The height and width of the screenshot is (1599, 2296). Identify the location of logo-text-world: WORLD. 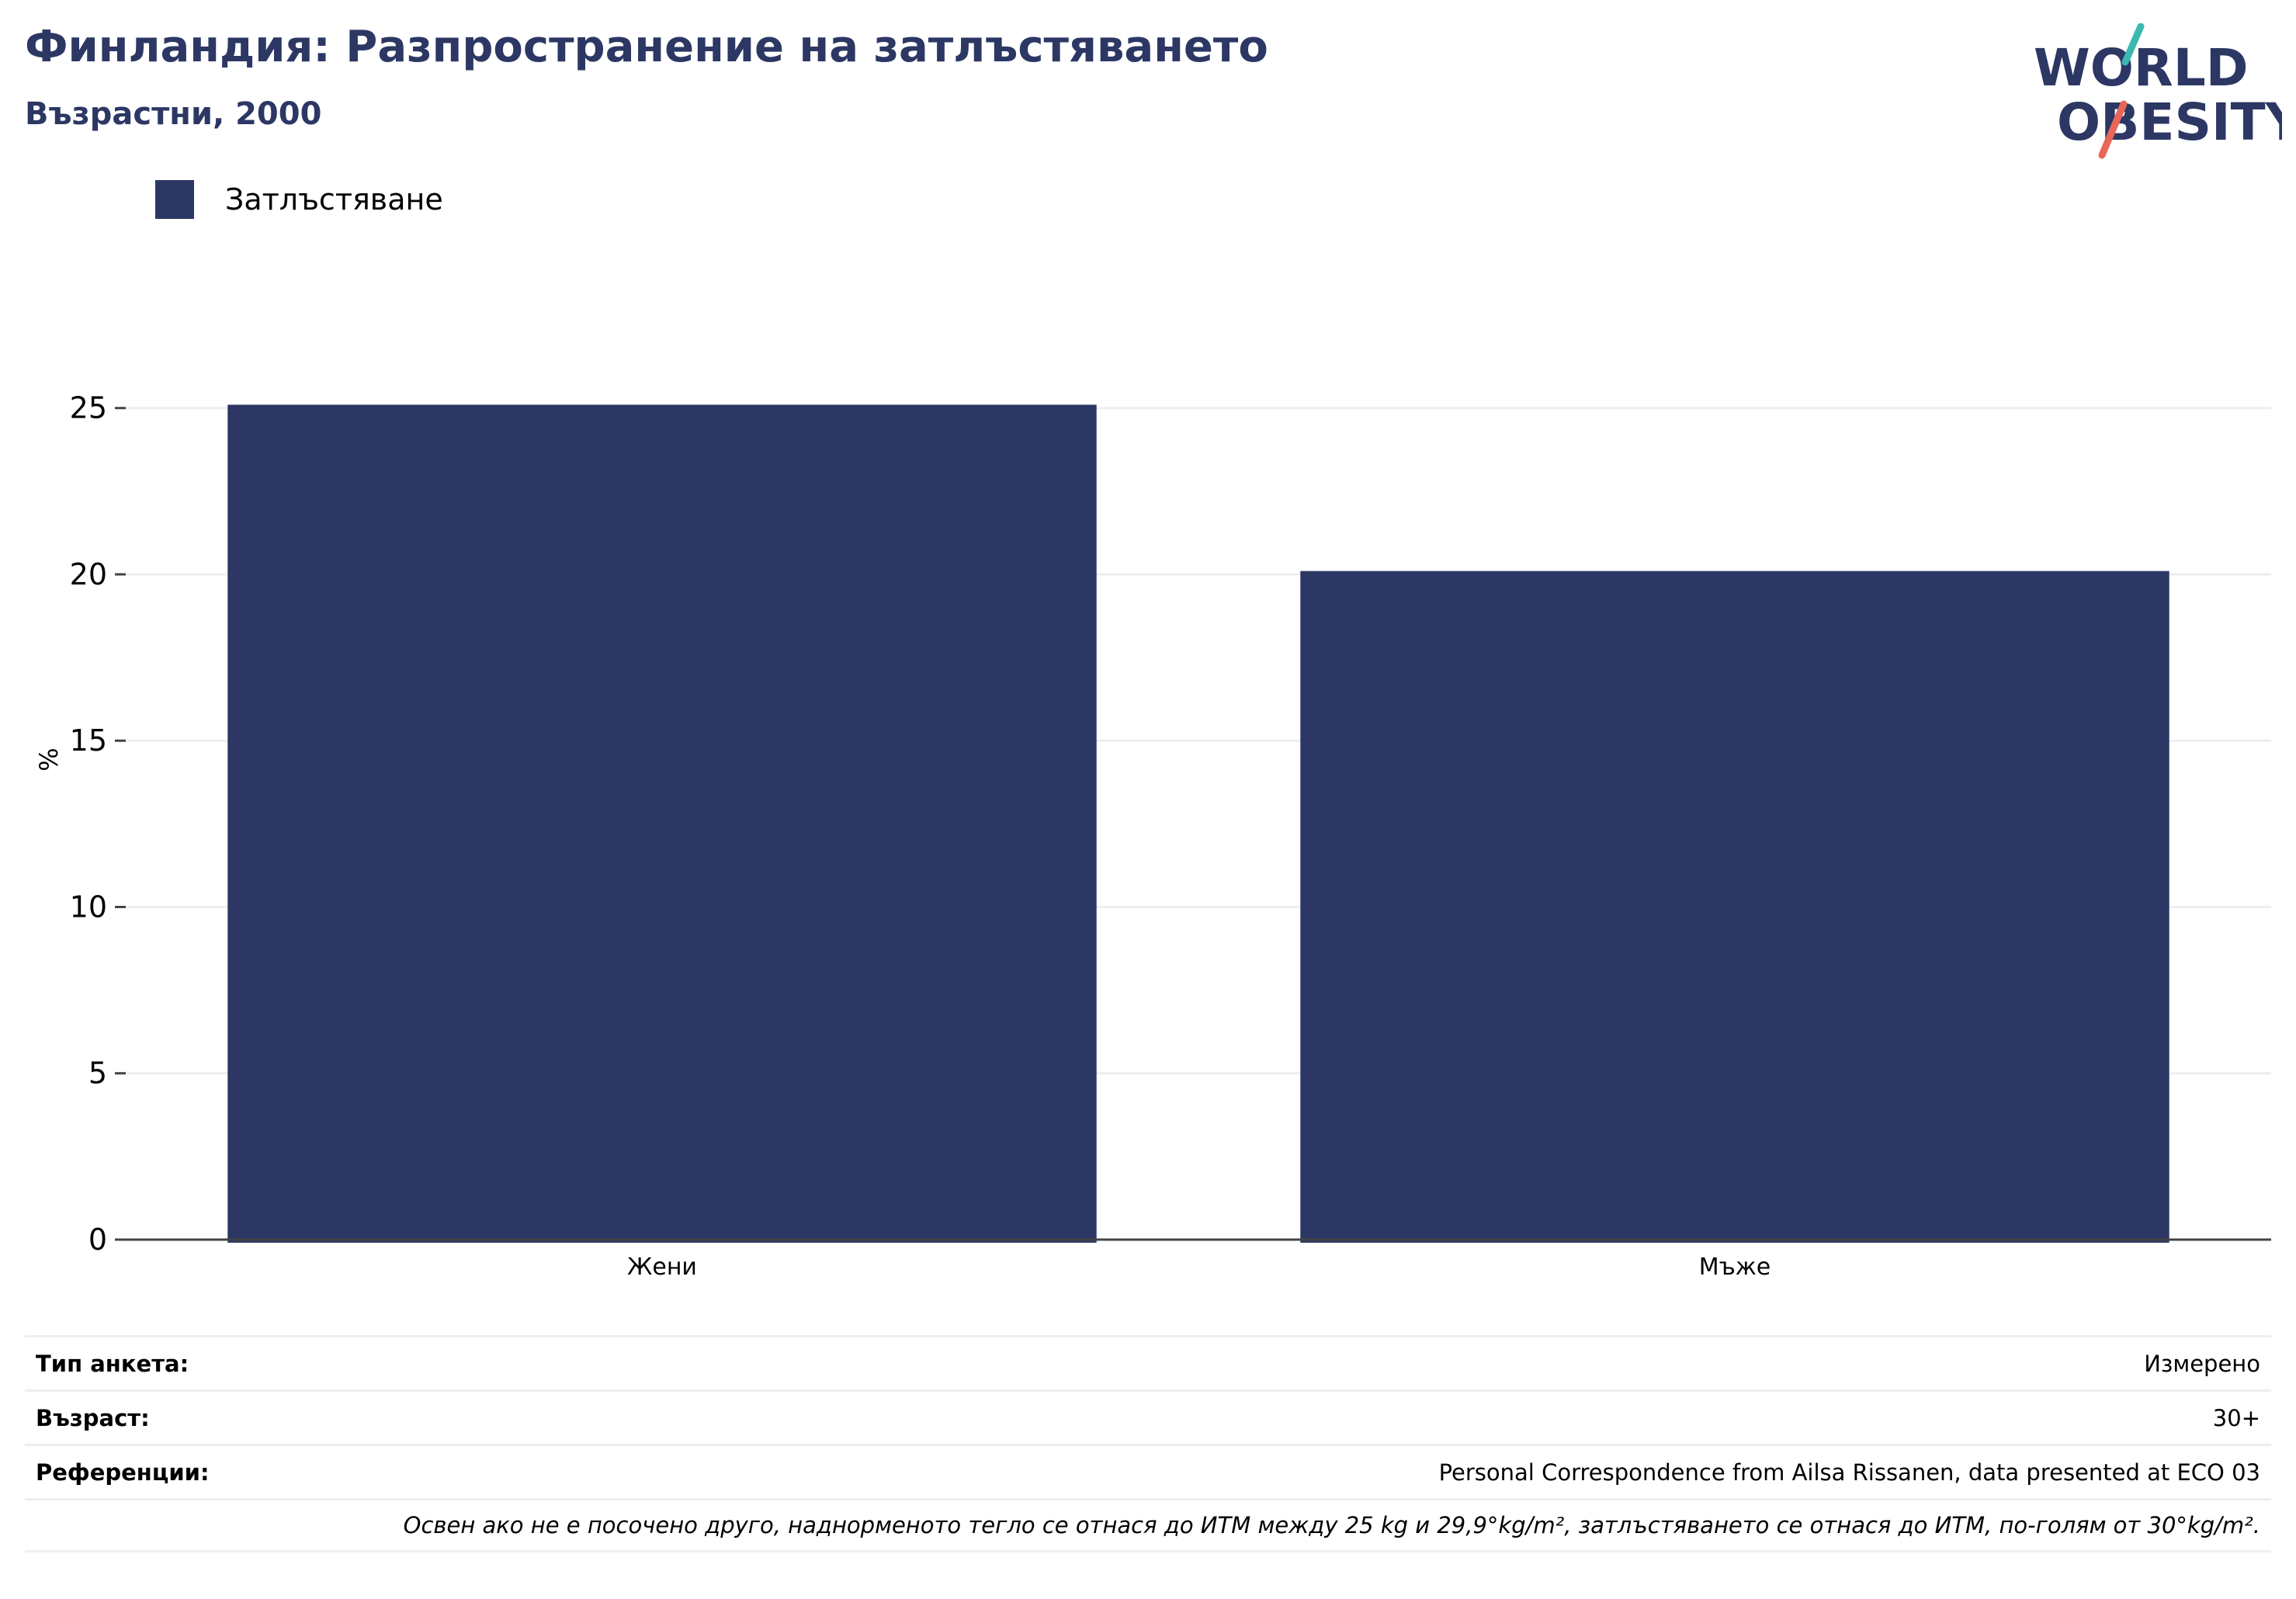
(2141, 68).